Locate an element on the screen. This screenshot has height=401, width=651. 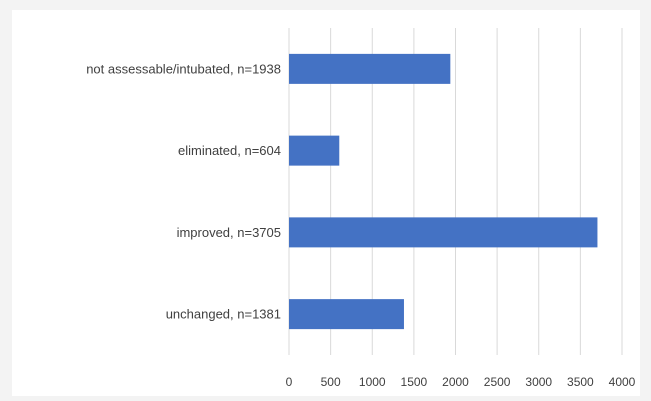
tick-layer: 0 500 1000 1500 2000 2500 3000 3500 4000 is located at coordinates (461, 382).